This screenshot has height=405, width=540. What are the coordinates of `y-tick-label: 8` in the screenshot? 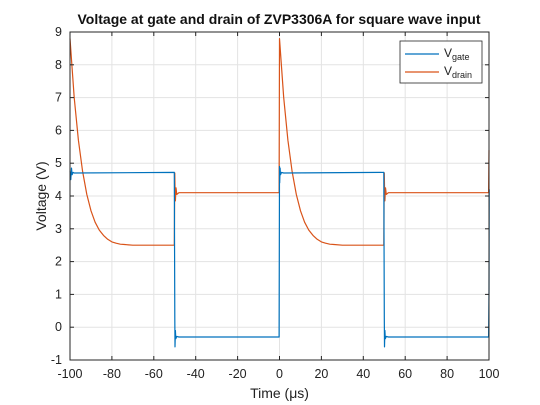 It's located at (58, 65).